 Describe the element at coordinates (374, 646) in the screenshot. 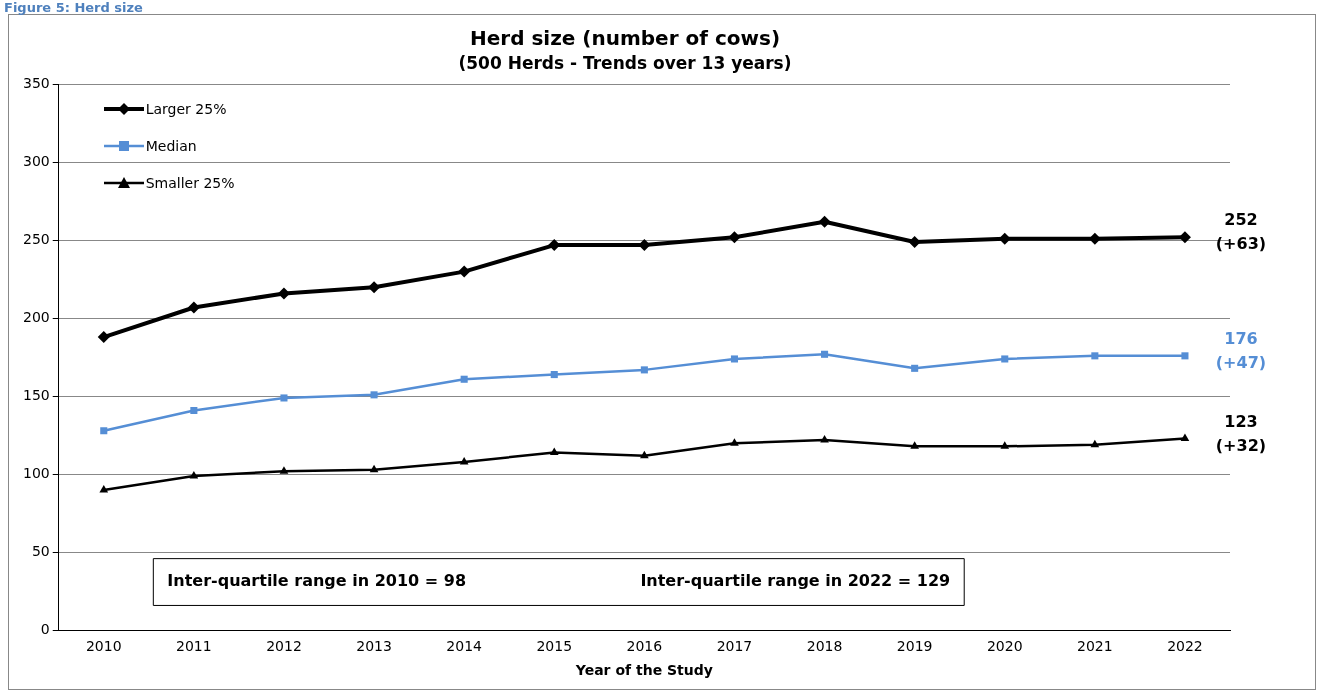

I see `x-tick-label: 2013` at that location.